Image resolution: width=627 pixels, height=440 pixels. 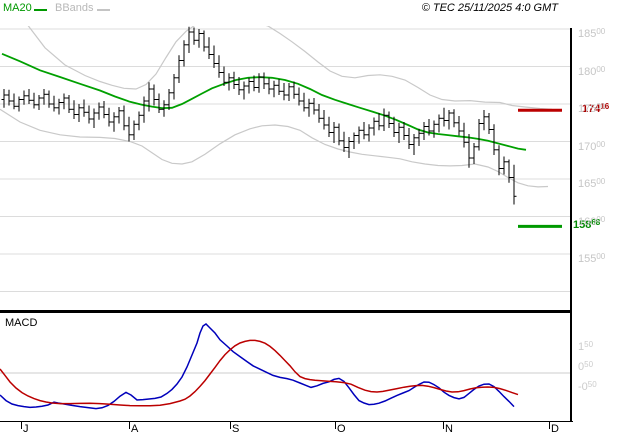 What do you see at coordinates (571, 224) in the screenshot?
I see `y-axis-line` at bounding box center [571, 224].